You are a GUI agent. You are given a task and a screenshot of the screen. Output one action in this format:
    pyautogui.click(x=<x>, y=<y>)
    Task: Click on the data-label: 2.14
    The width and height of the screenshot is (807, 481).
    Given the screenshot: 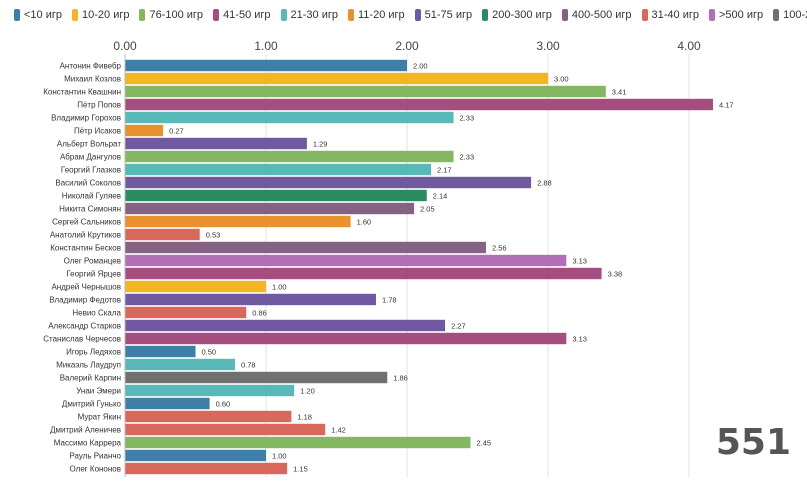 What is the action you would take?
    pyautogui.click(x=440, y=196)
    